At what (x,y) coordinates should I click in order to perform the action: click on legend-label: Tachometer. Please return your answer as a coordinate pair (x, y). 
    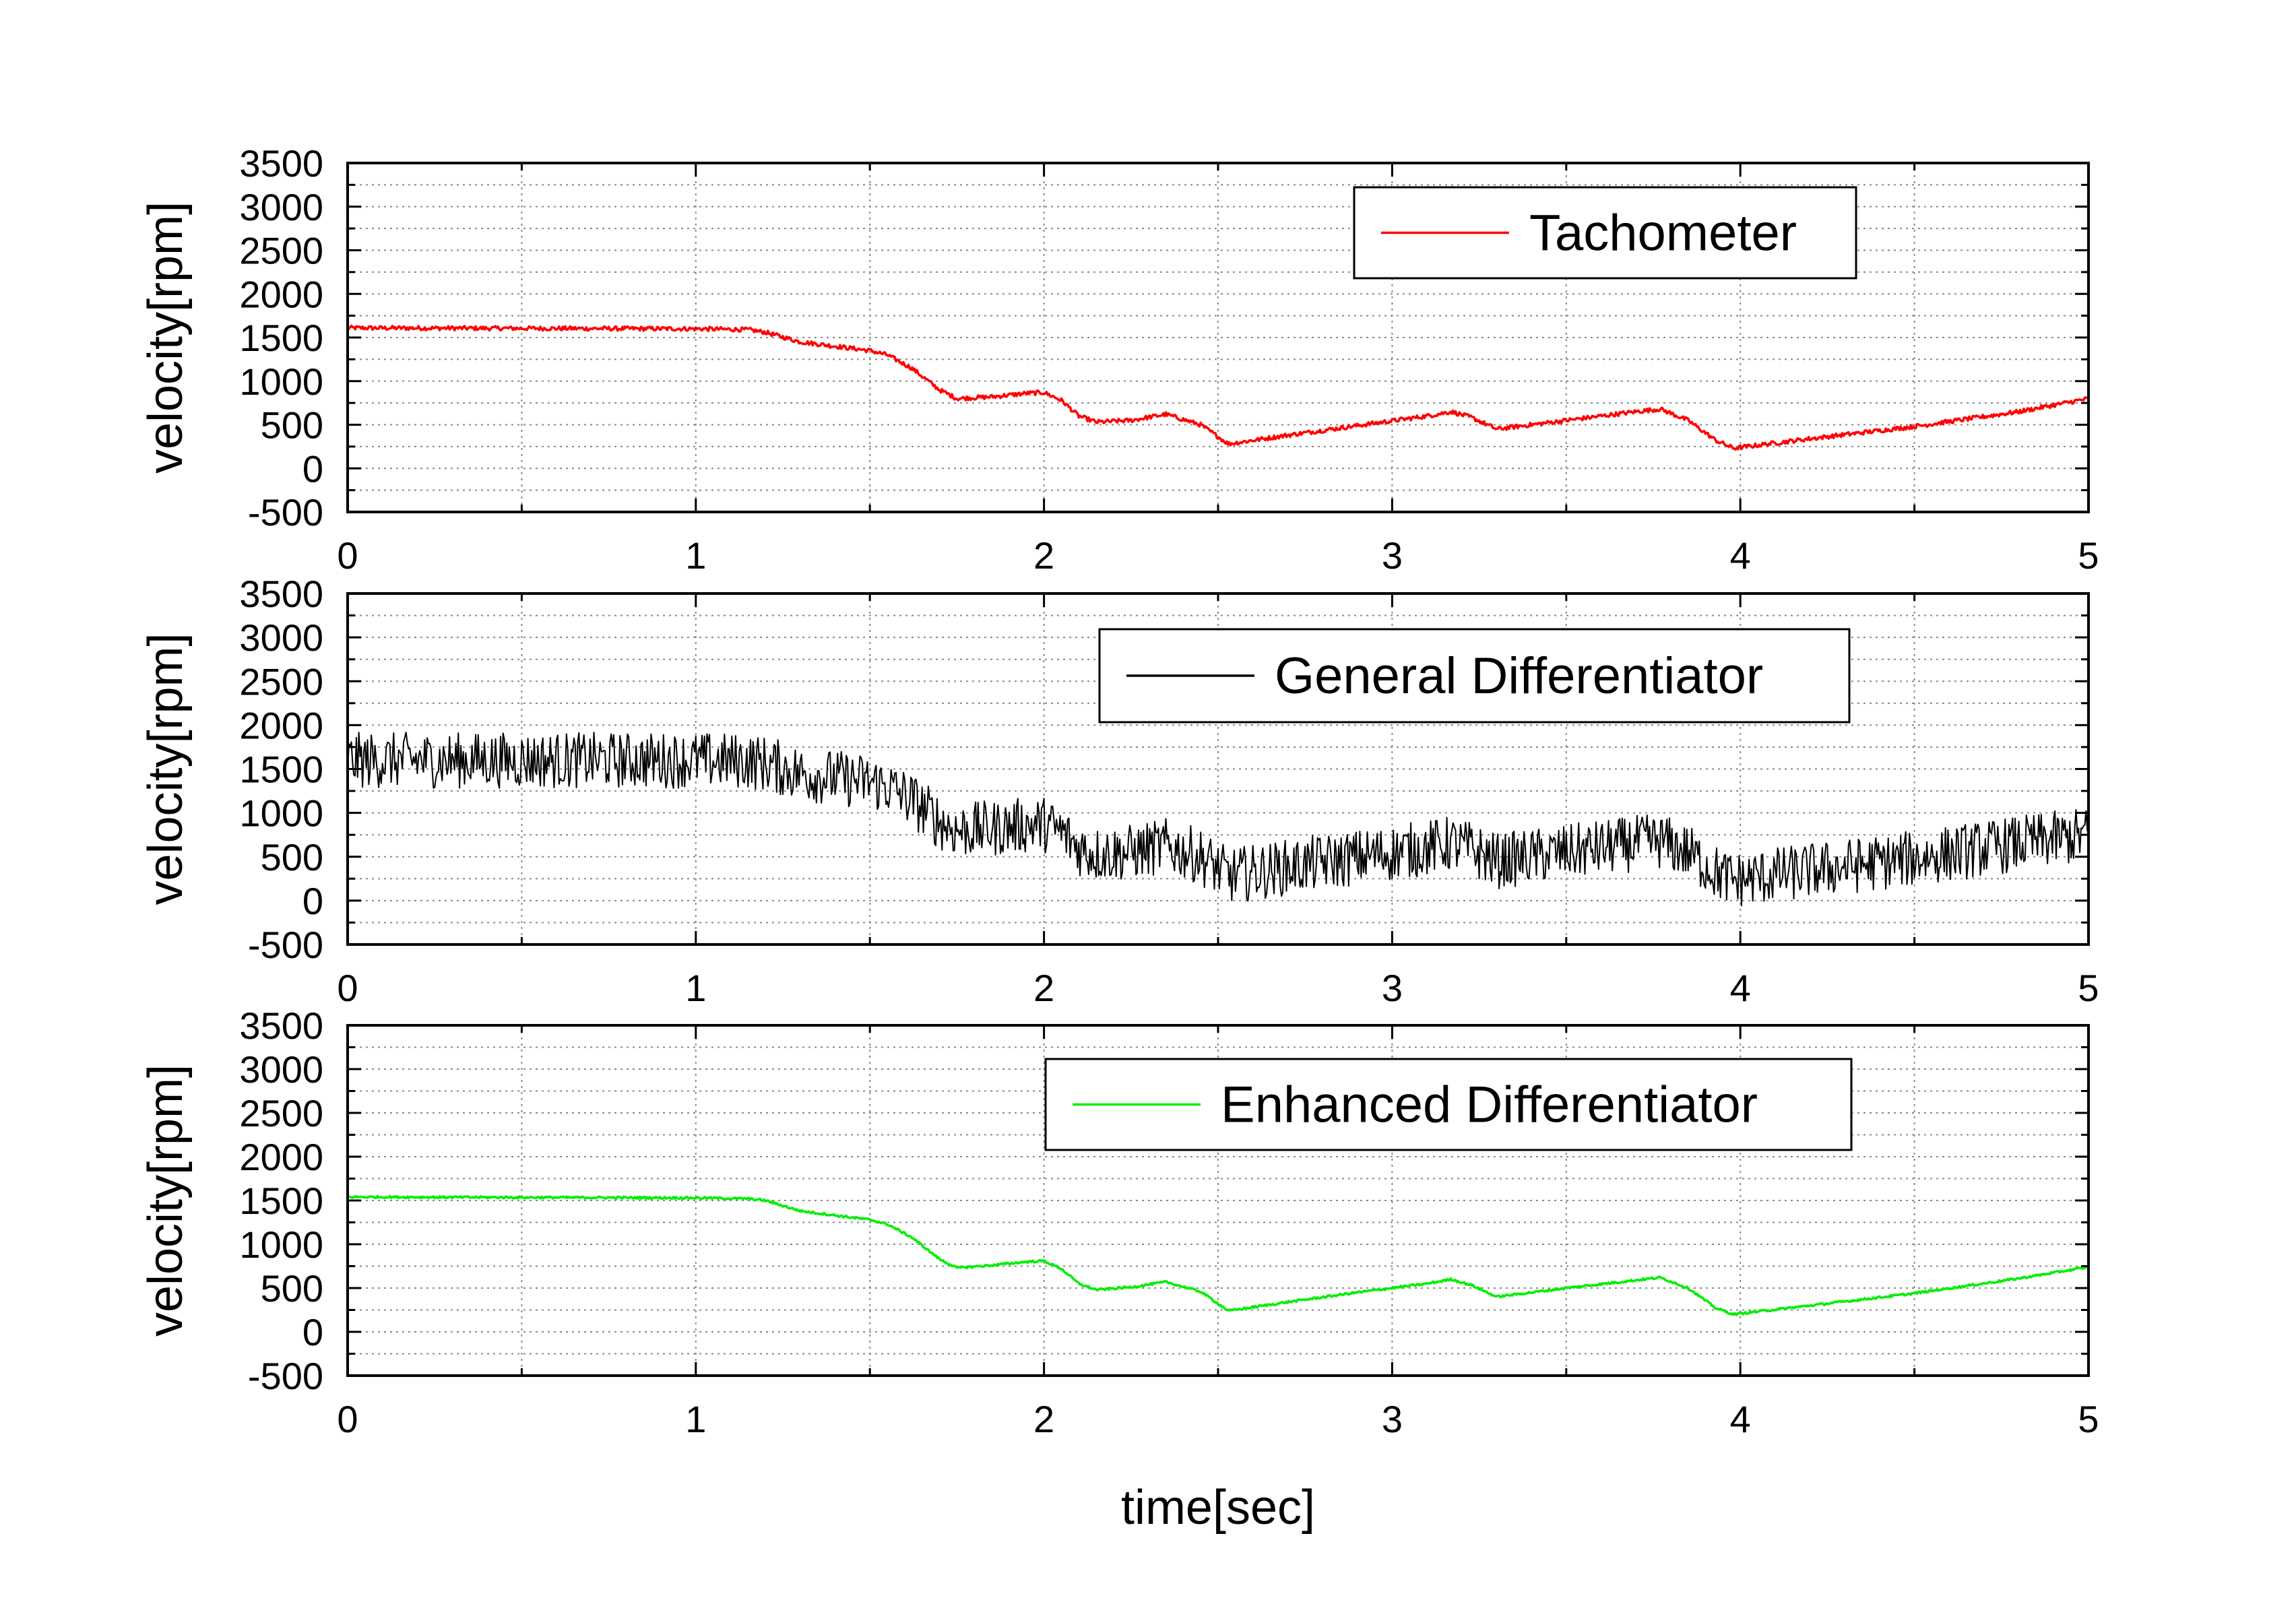
    Looking at the image, I should click on (1663, 233).